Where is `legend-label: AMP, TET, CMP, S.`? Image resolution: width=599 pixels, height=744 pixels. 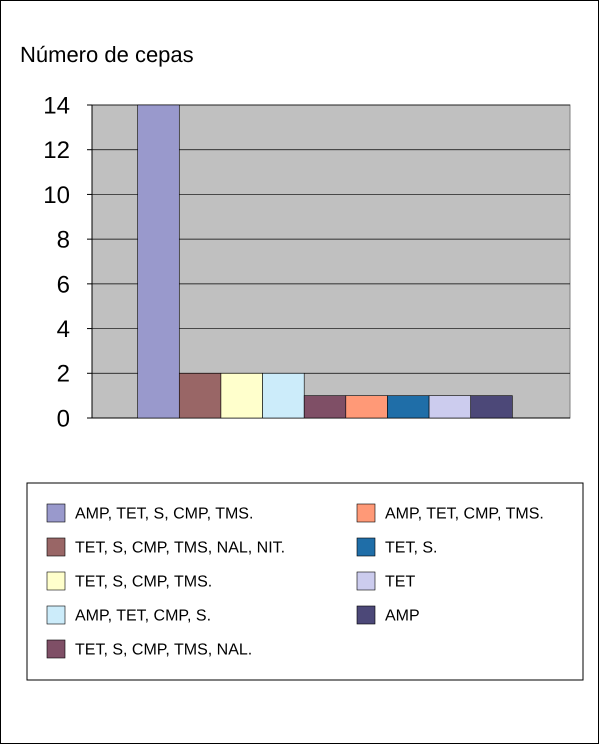
legend-label: AMP, TET, CMP, S. is located at coordinates (143, 616).